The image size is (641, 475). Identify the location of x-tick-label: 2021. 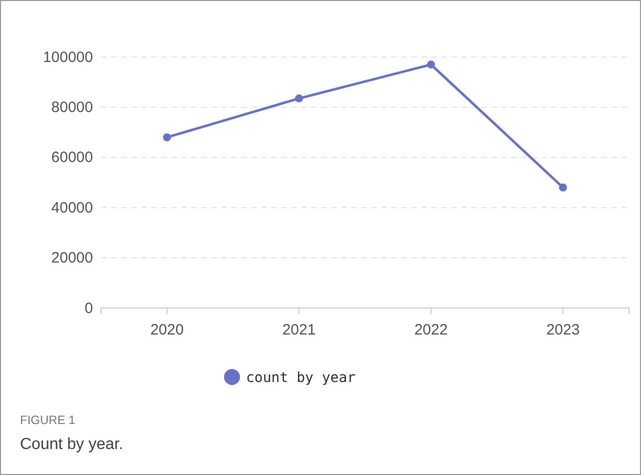
(299, 330).